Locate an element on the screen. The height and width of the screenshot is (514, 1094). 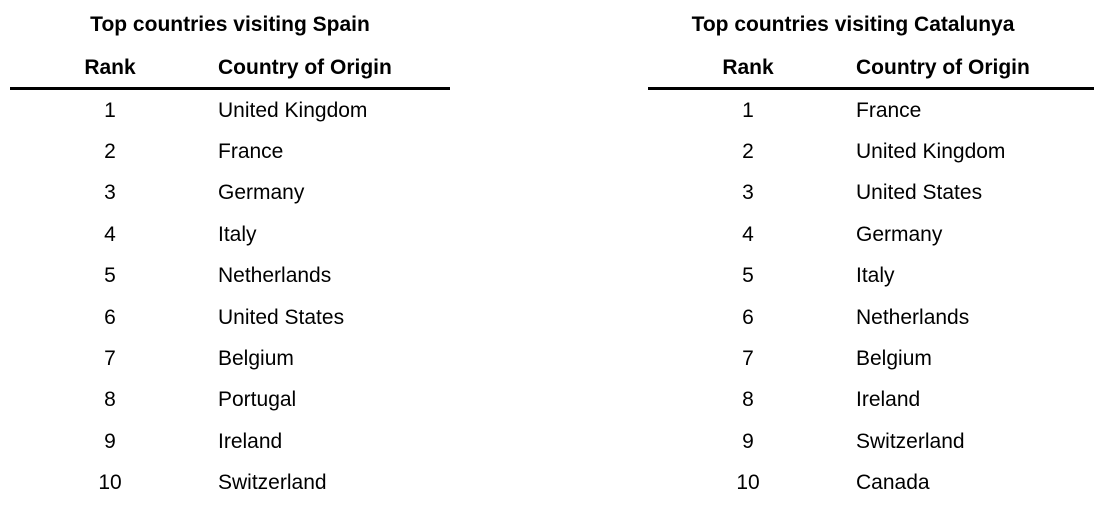
table-row: 10 Canada is located at coordinates (871, 483).